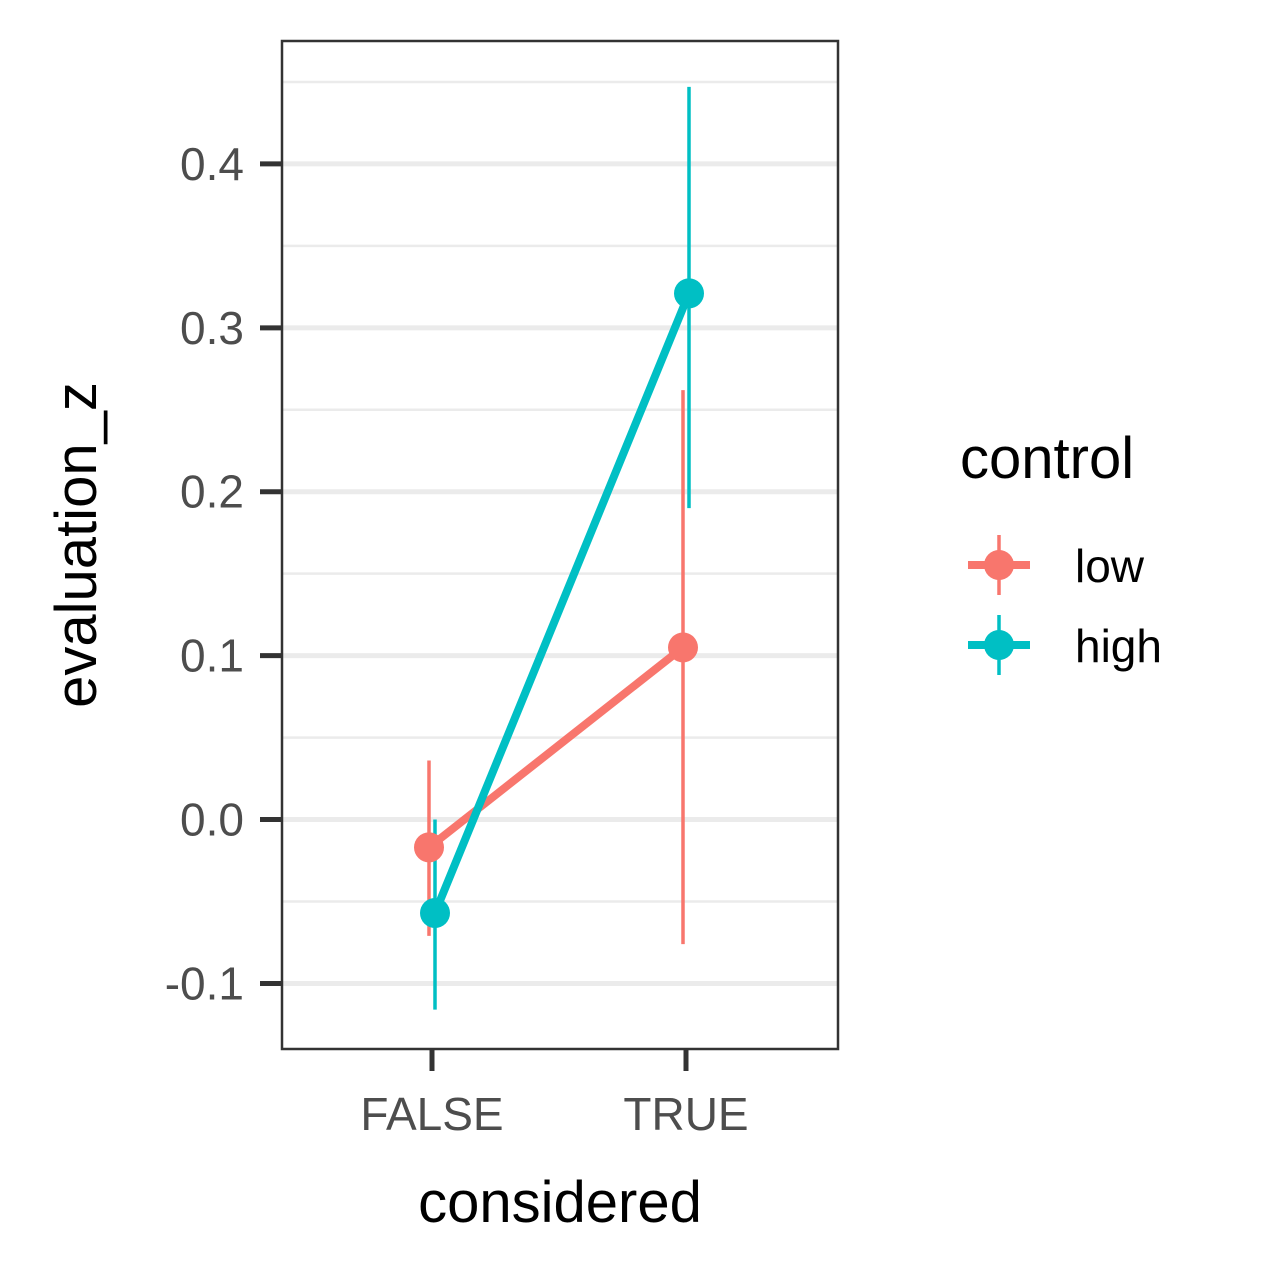  Describe the element at coordinates (685, 1114) in the screenshot. I see `x-tick-label: TRUE` at that location.